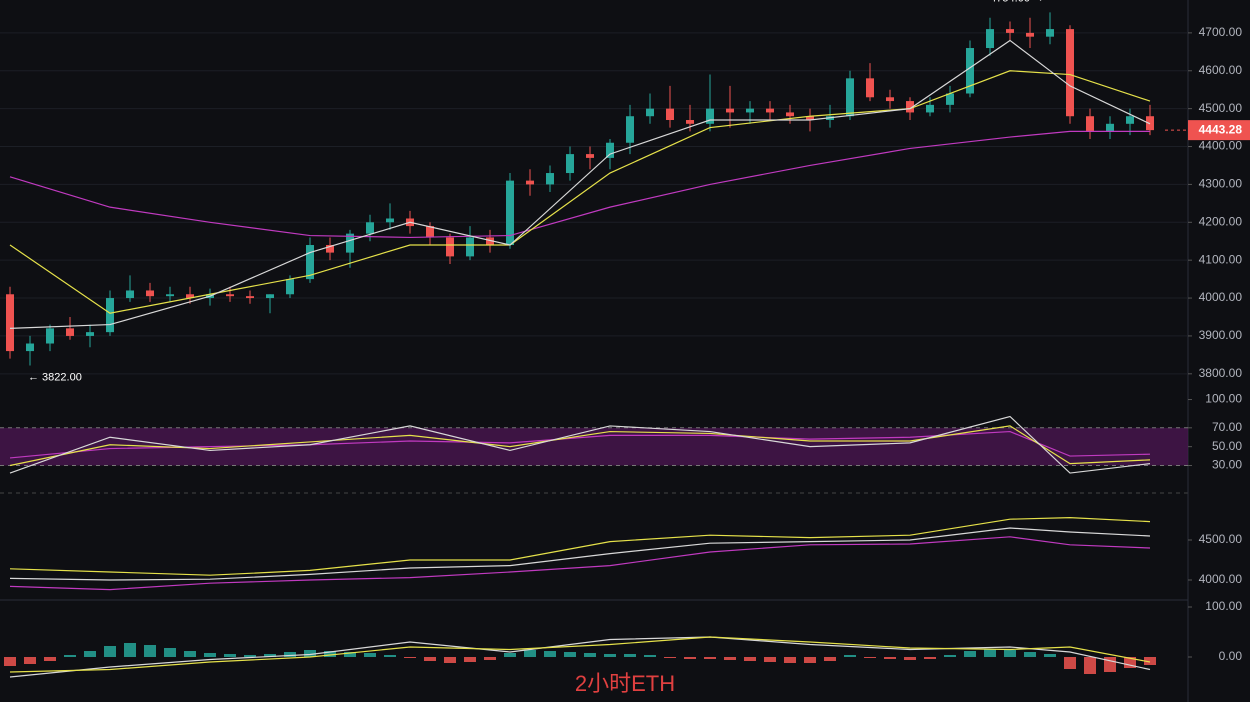  Describe the element at coordinates (1227, 446) in the screenshot. I see `y-tick-label: 50.00` at that location.